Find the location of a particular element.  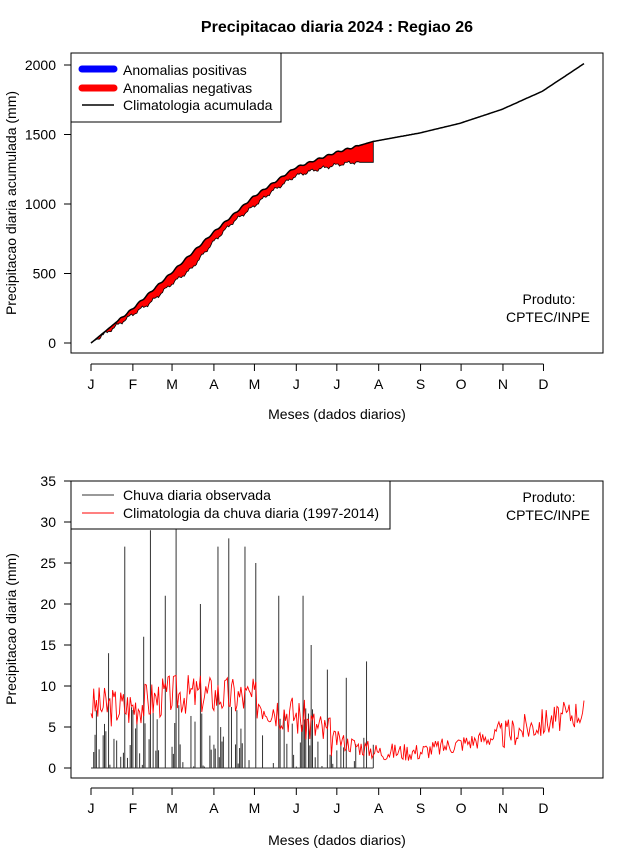

top-y-axis-label: Precipitacao diaria acumulada (mm) is located at coordinates (11, 203).